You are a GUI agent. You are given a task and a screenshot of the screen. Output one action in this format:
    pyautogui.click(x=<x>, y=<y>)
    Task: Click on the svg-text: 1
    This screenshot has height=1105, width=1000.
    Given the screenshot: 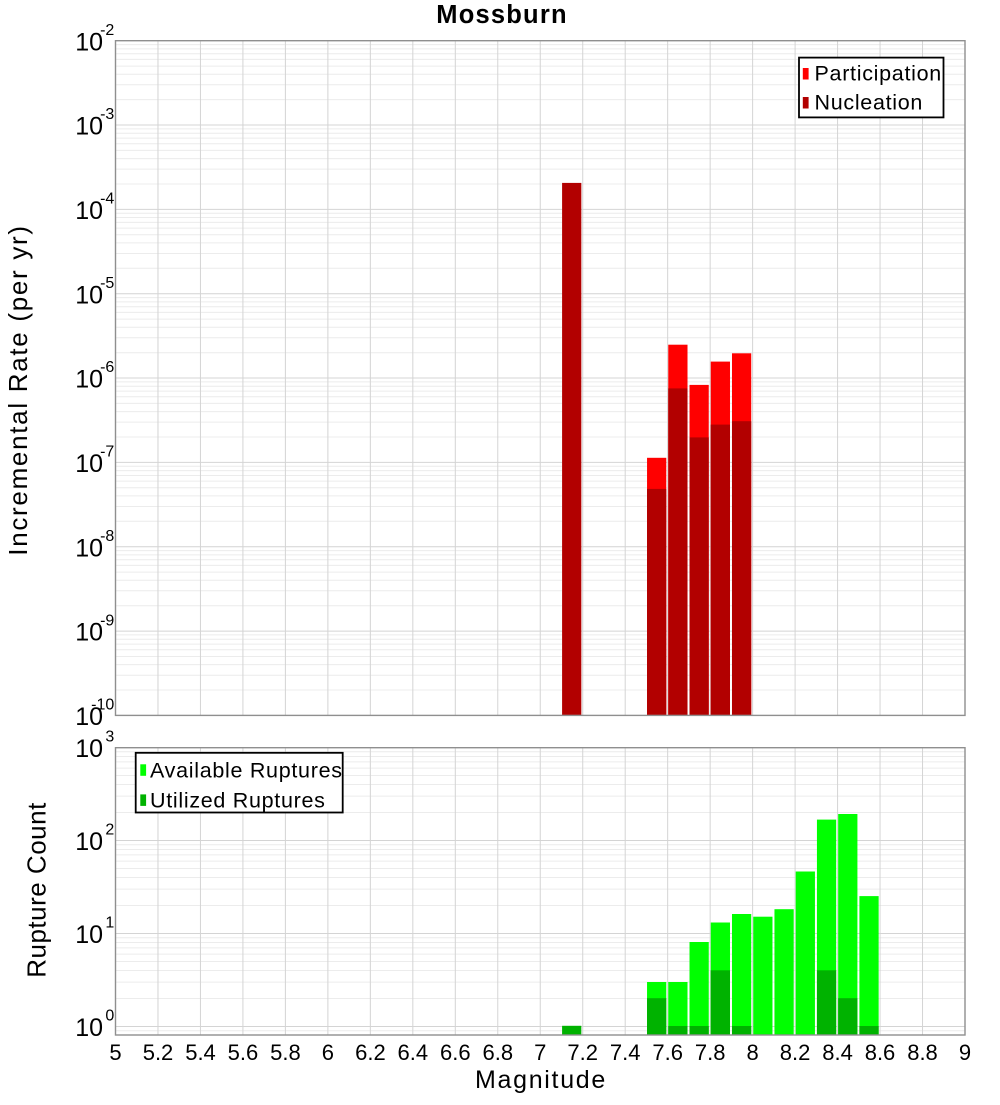 What is the action you would take?
    pyautogui.click(x=109, y=923)
    